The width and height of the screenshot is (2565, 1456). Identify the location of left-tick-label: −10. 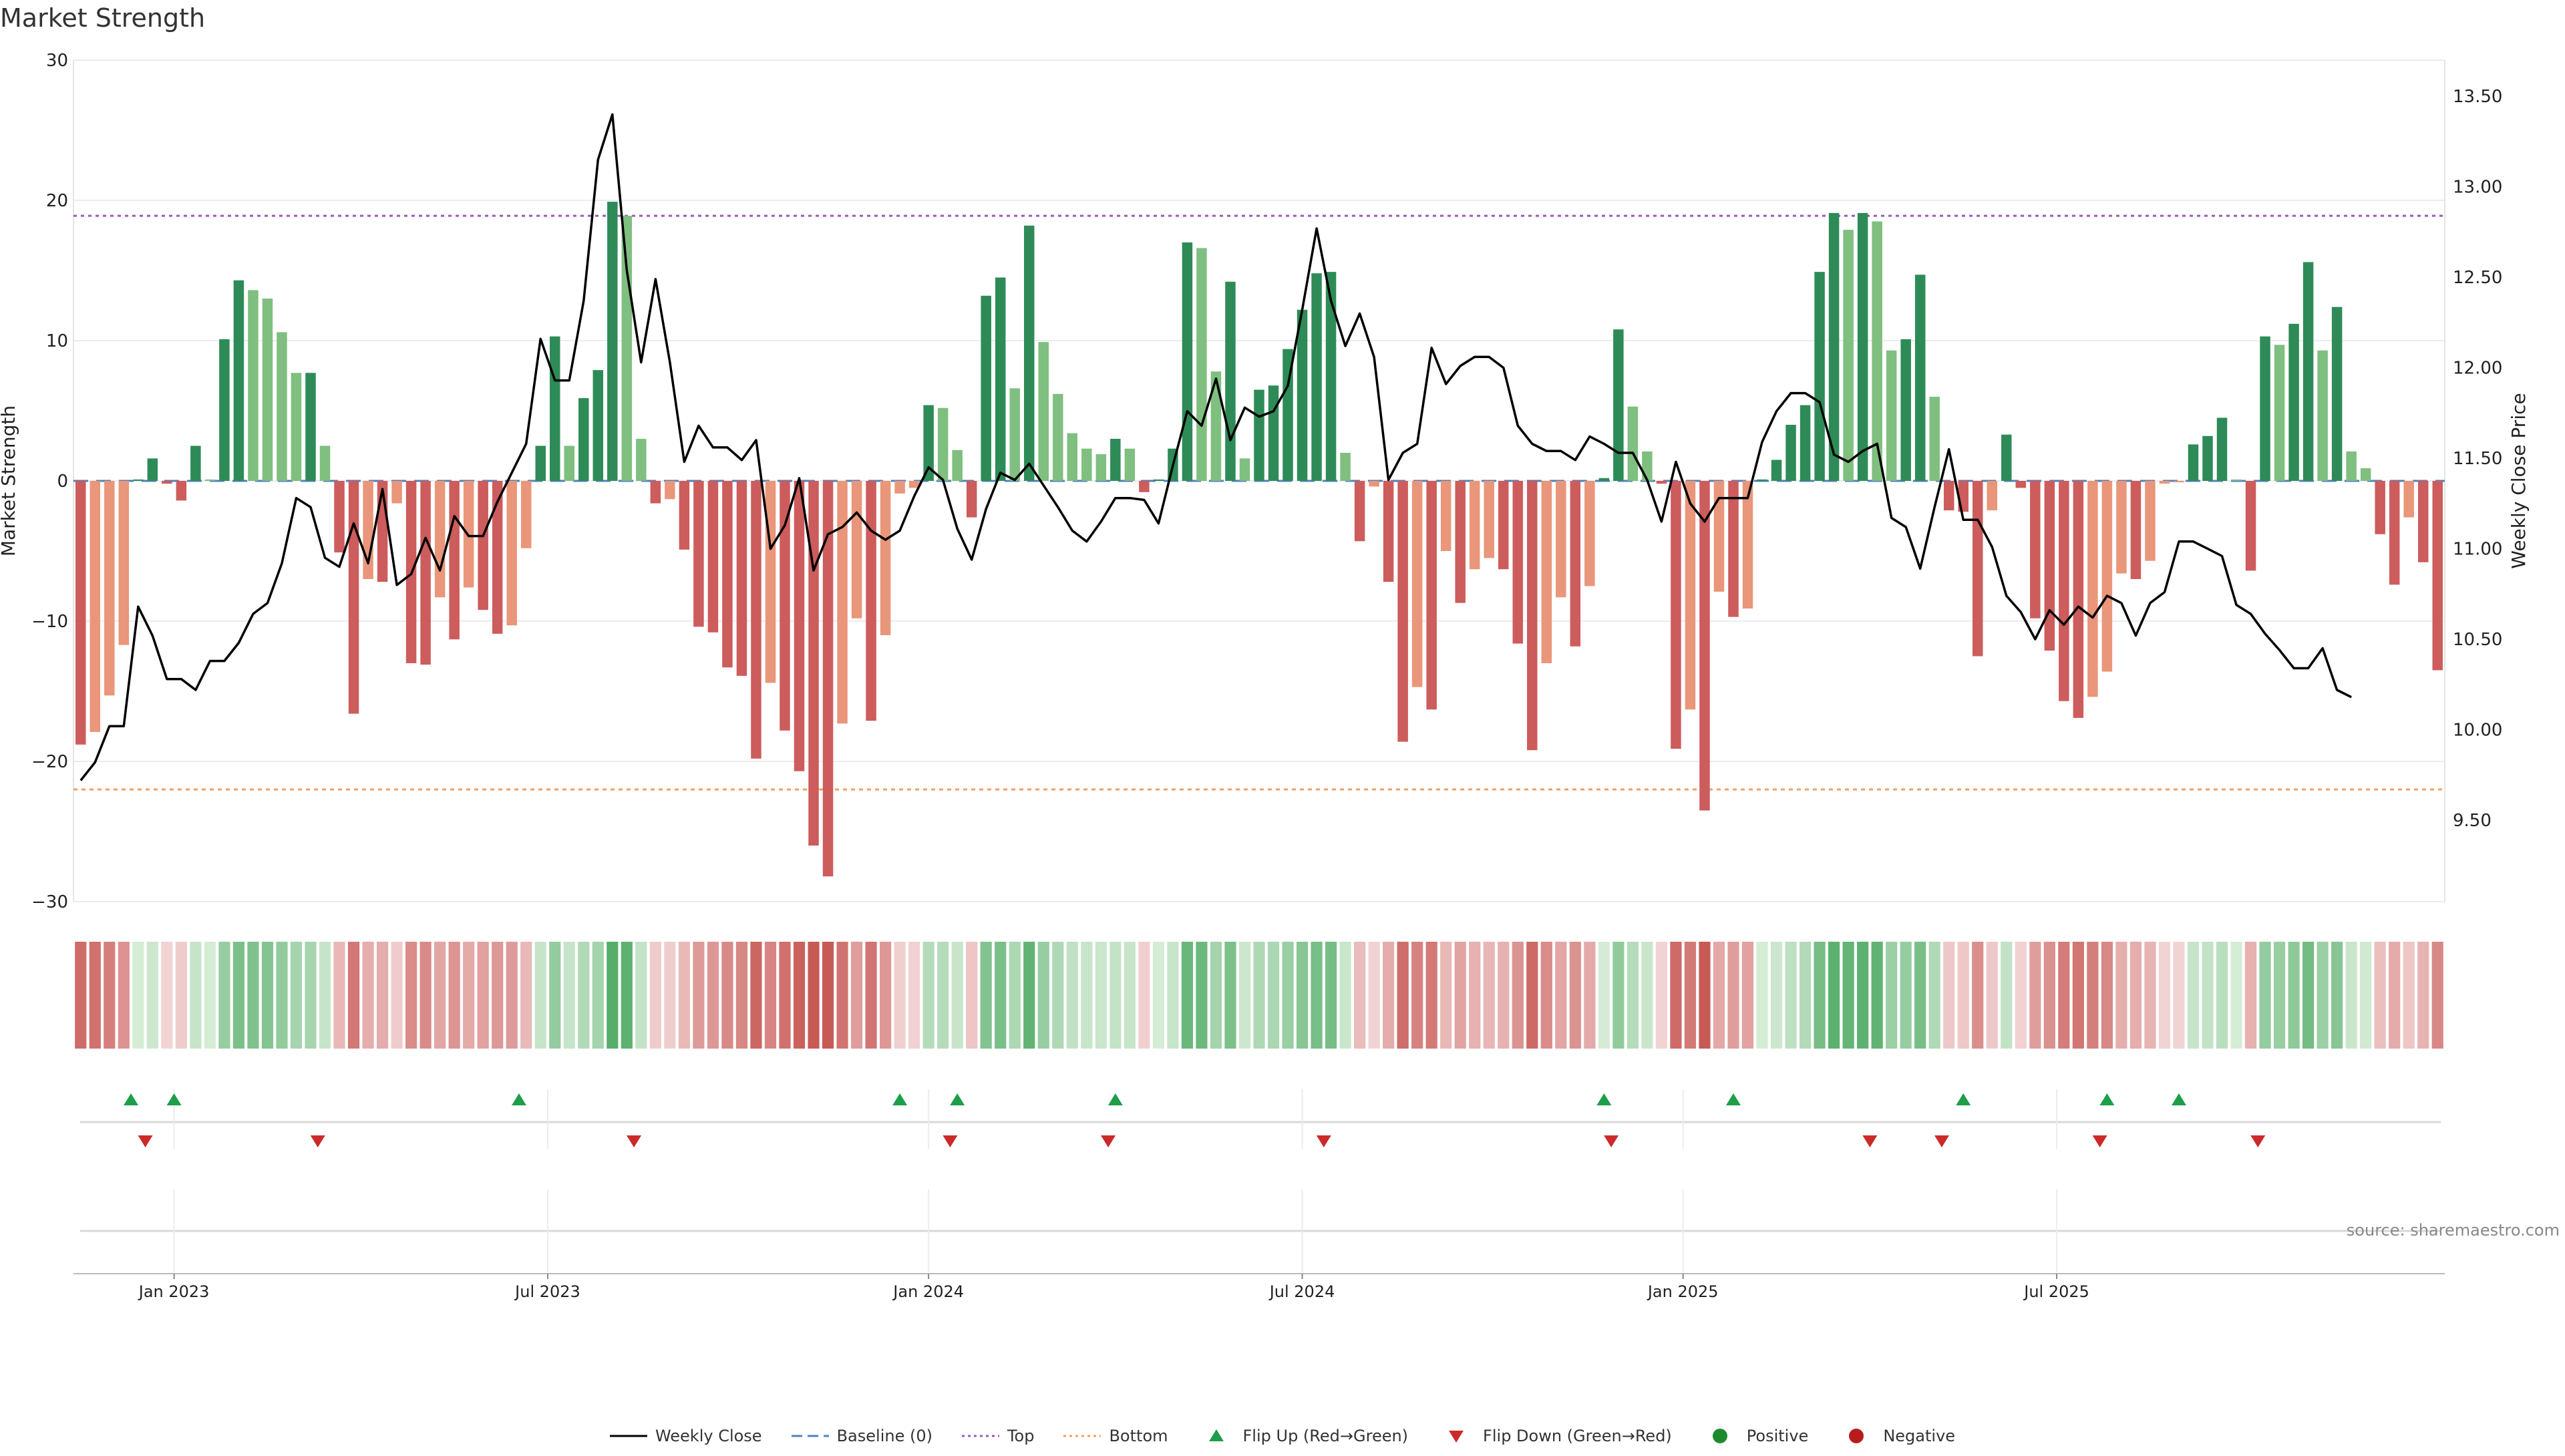
(49, 622).